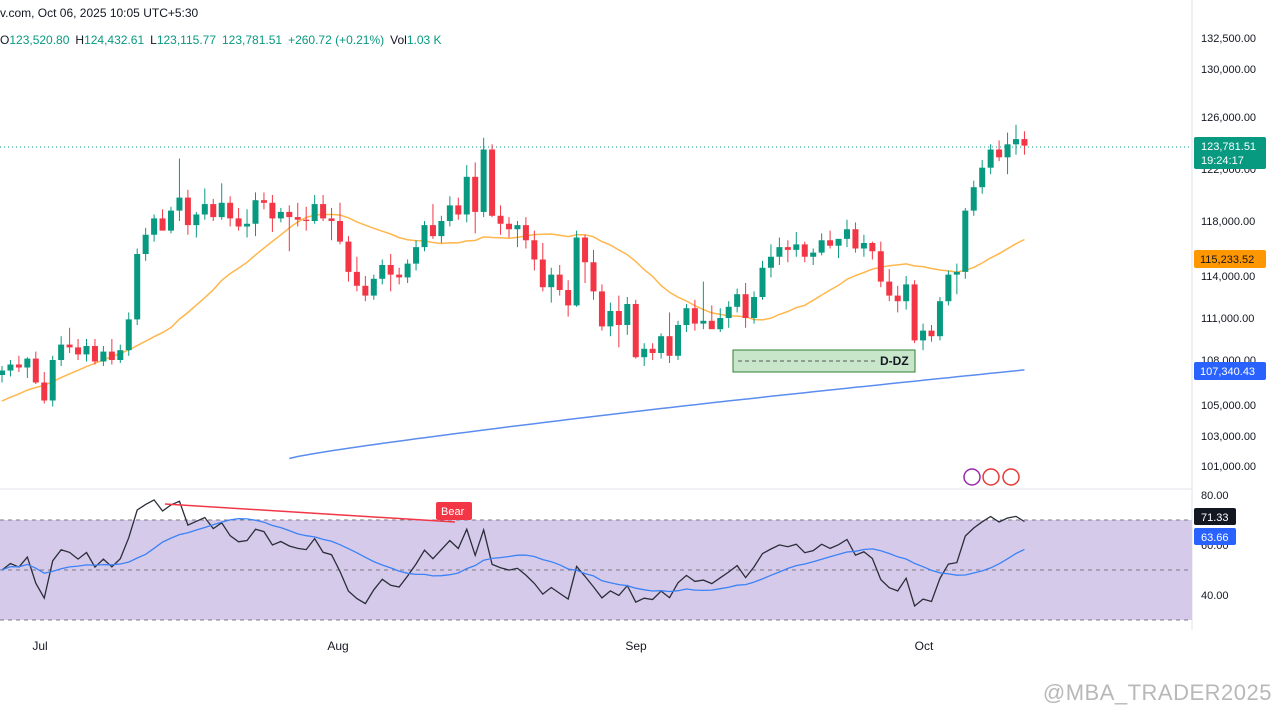 The image size is (1280, 720). I want to click on slow-ma-line, so click(657, 414).